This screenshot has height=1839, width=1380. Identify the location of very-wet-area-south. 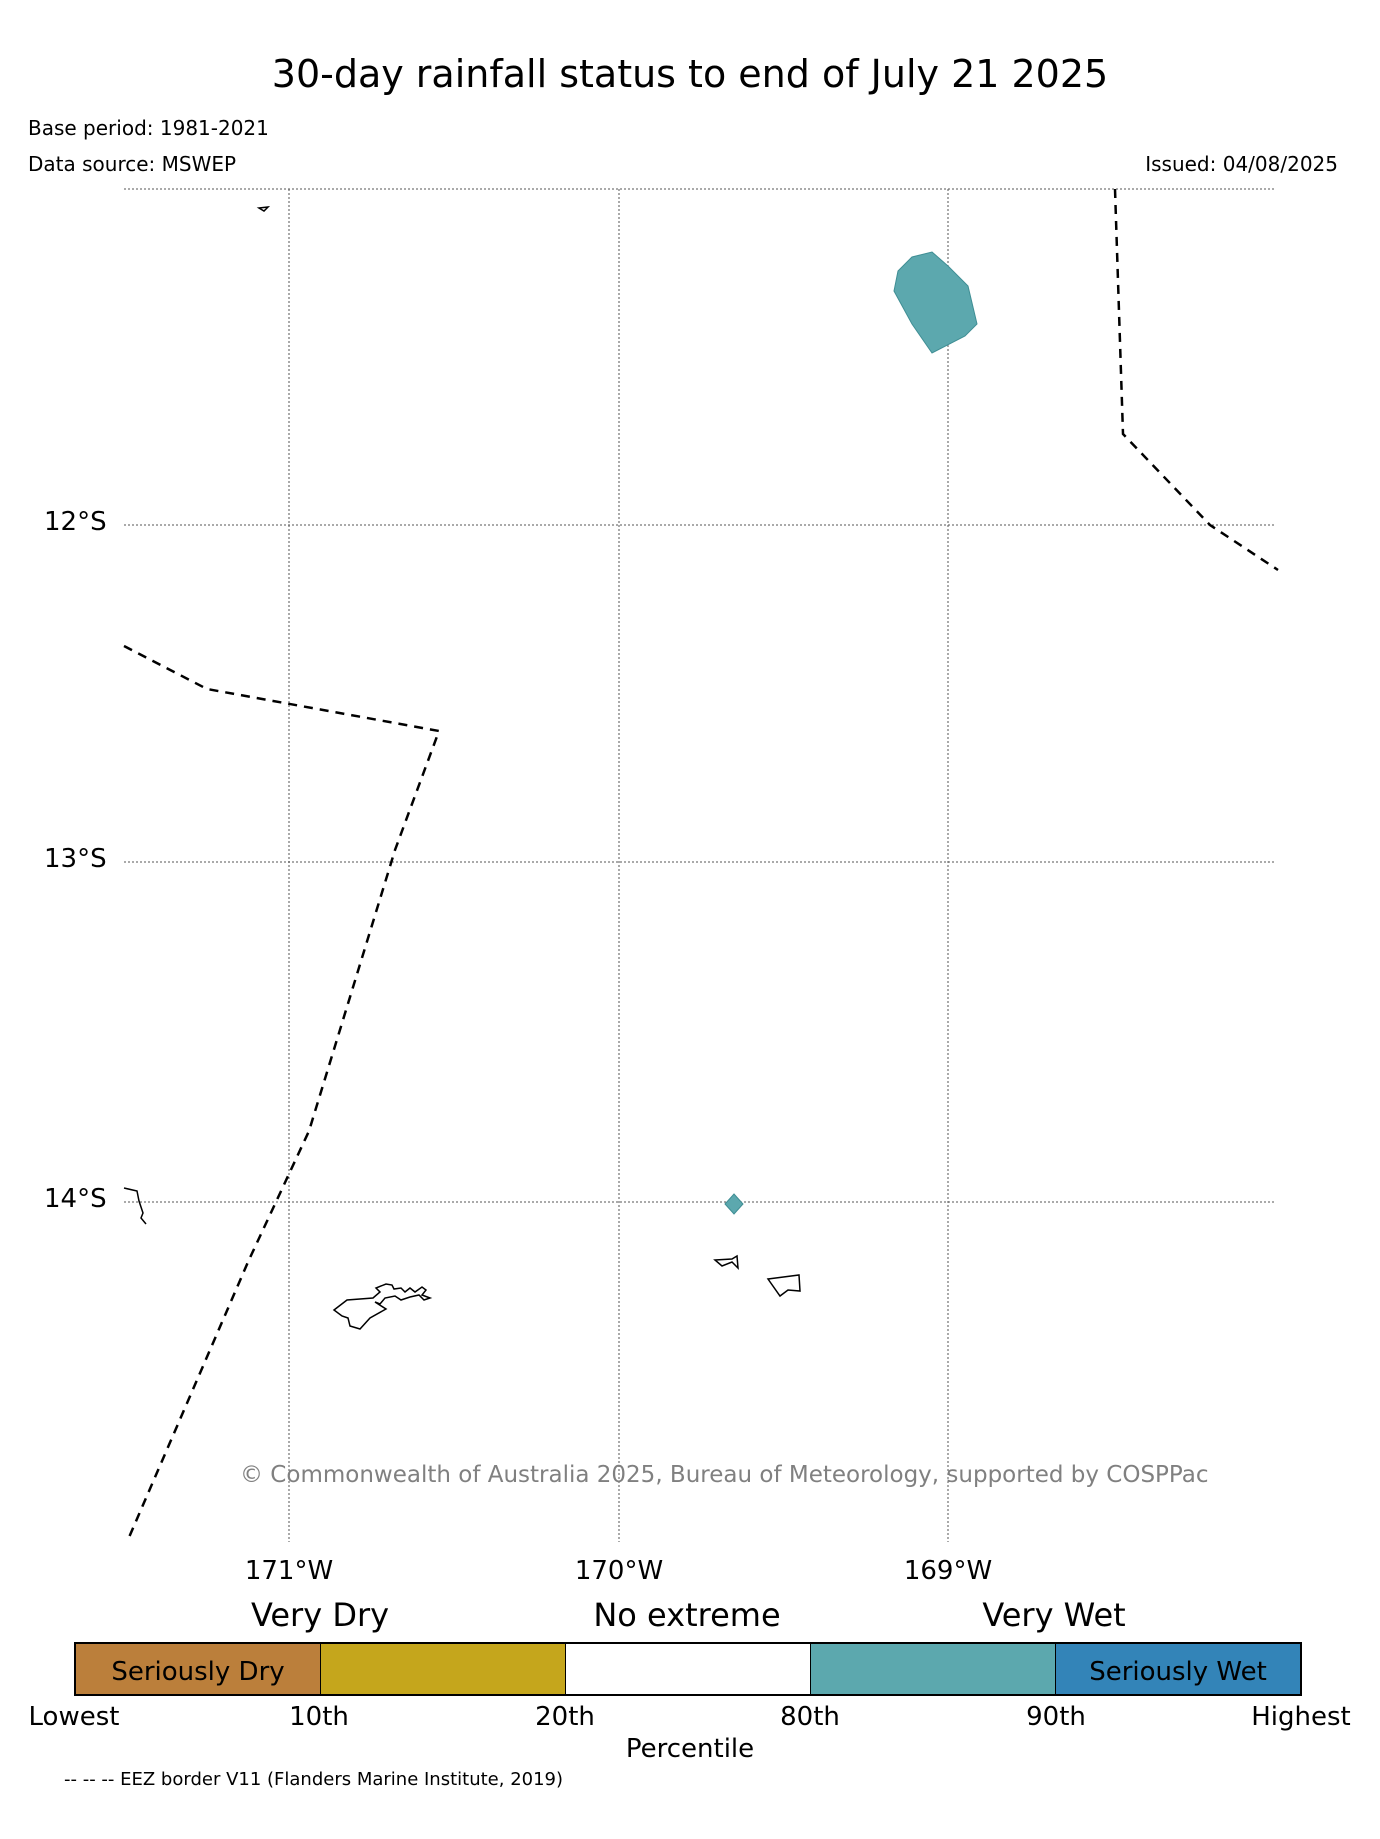
(734, 1204).